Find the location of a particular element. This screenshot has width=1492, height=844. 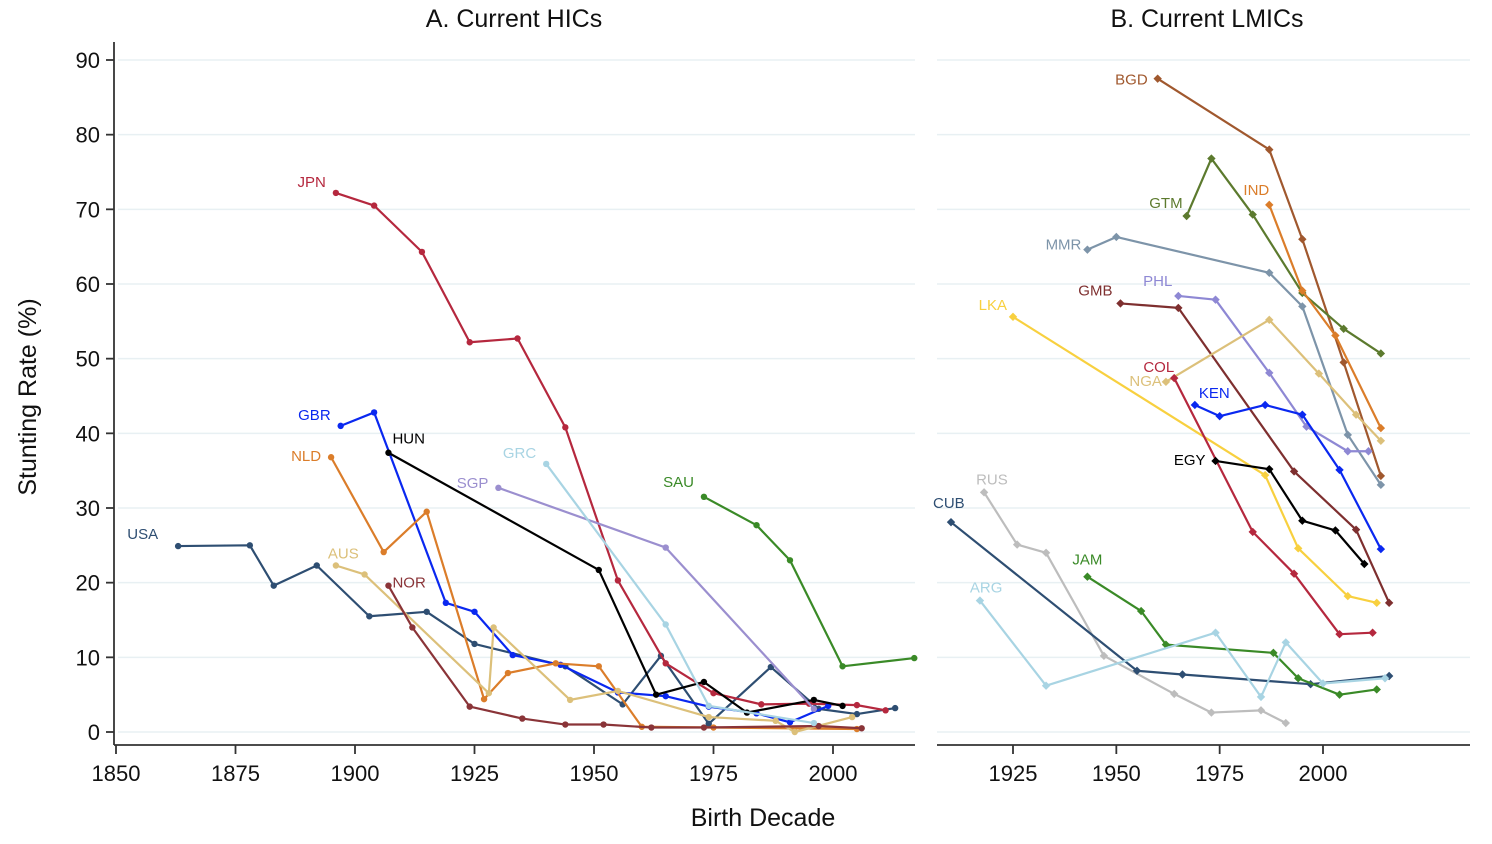

line-mmr is located at coordinates (1234, 360).